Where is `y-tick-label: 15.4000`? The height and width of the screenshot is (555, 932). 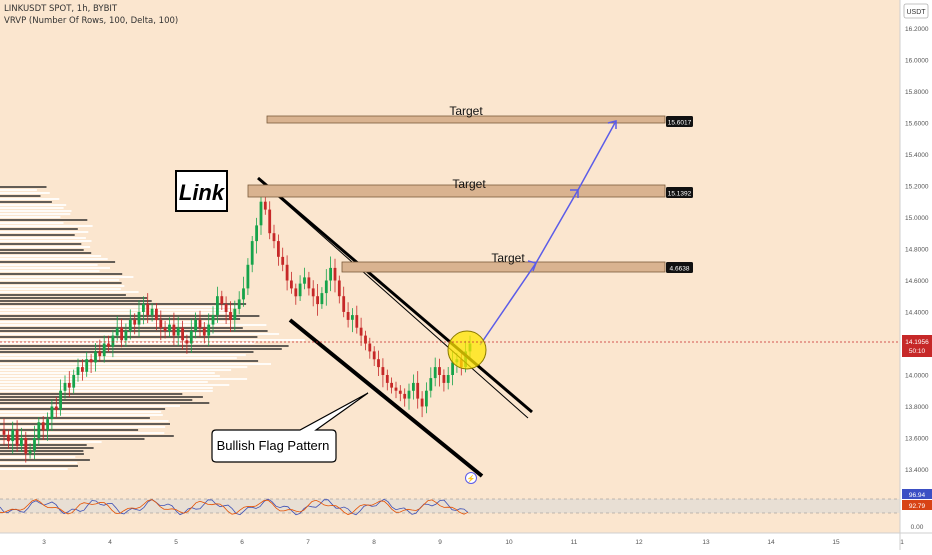 y-tick-label: 15.4000 is located at coordinates (917, 155).